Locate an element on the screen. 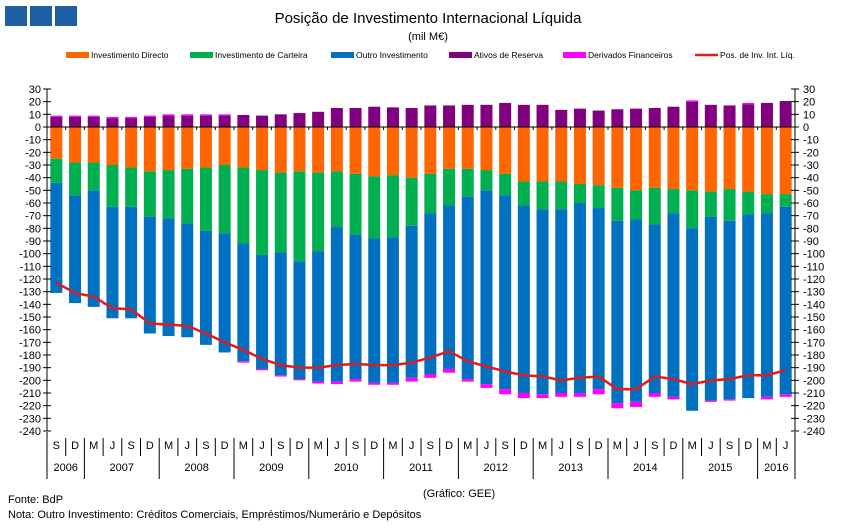 The image size is (850, 531). y-tick-label-right: -160 is located at coordinates (814, 331).